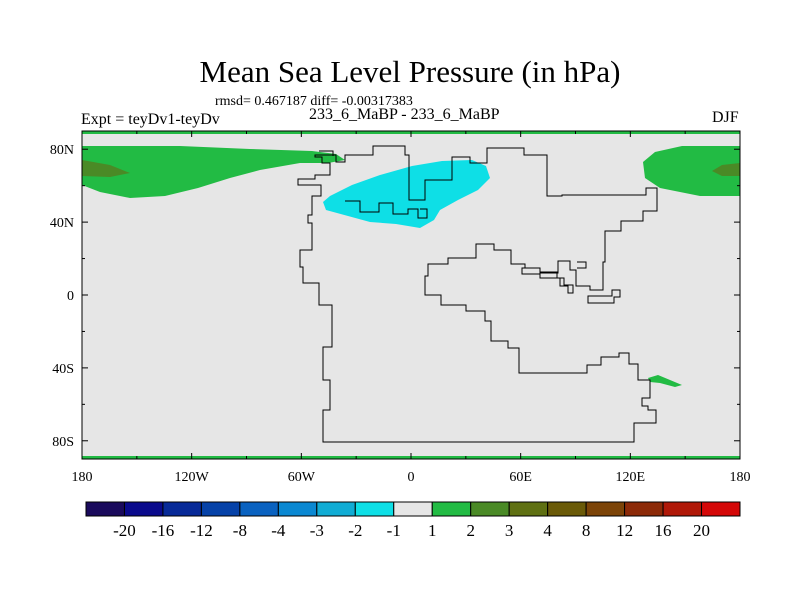  Describe the element at coordinates (317, 530) in the screenshot. I see `colorbar-label: -3` at that location.